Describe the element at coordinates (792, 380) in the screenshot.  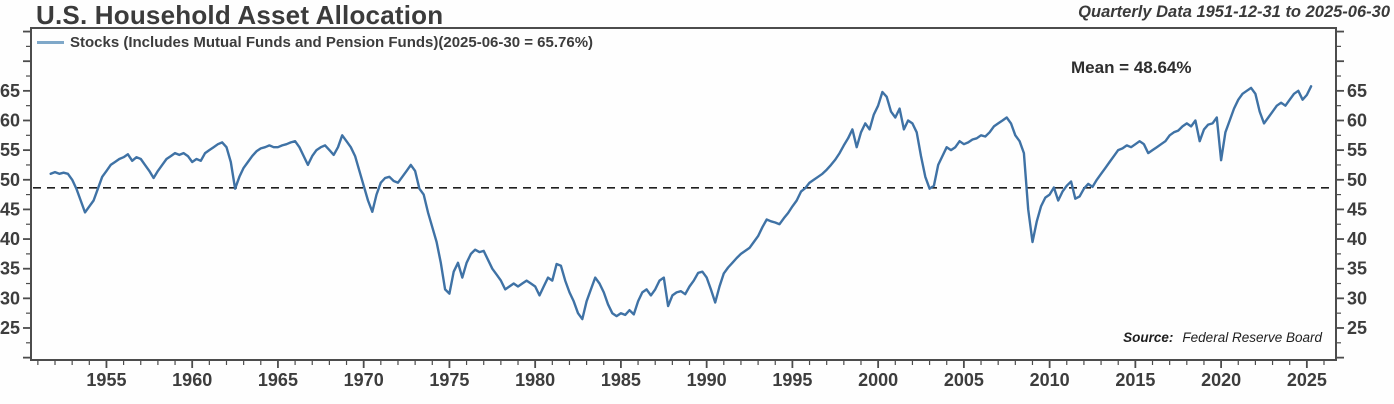
I see `x-tick-label: 1995` at that location.